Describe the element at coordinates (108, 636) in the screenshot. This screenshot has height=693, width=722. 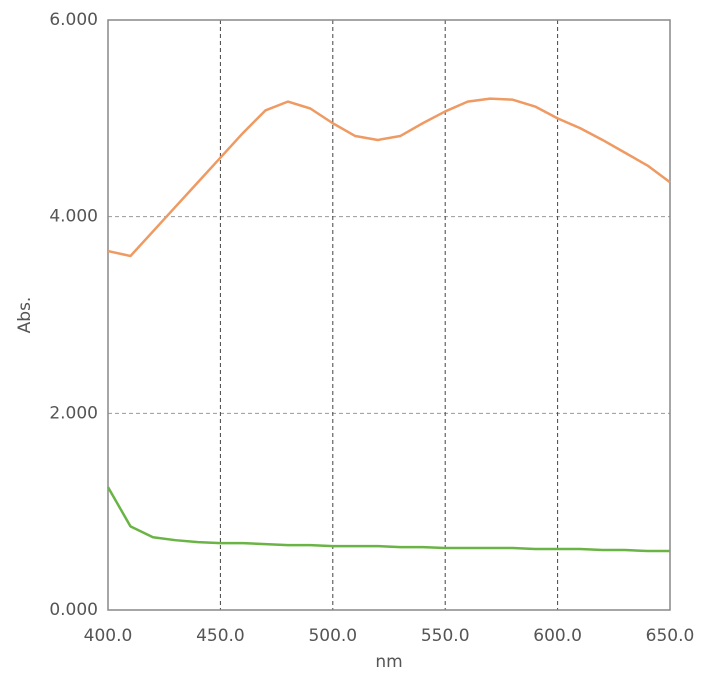
I see `x-tick-label: 400.0` at that location.